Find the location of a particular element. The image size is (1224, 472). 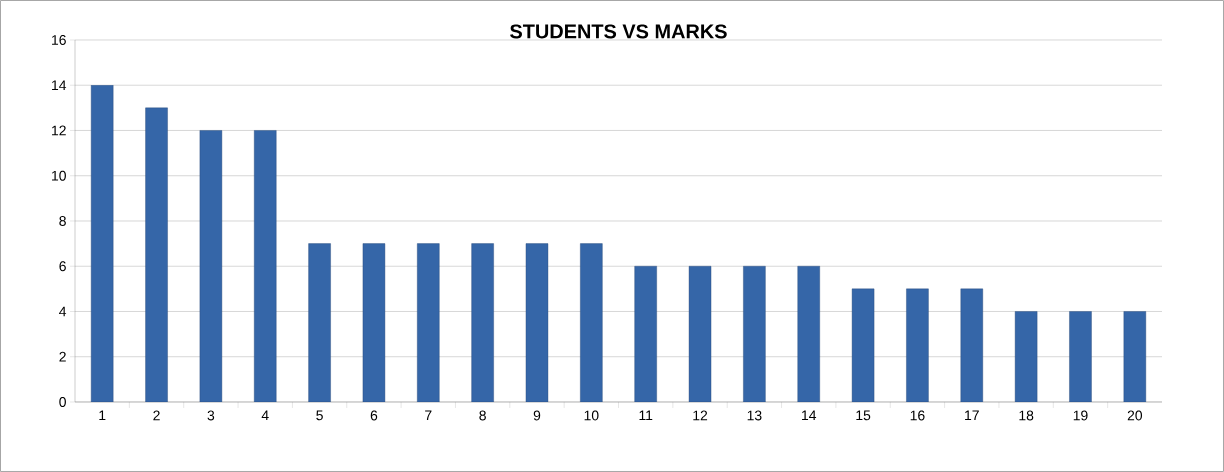

x-tick-label: 20 is located at coordinates (1135, 415).